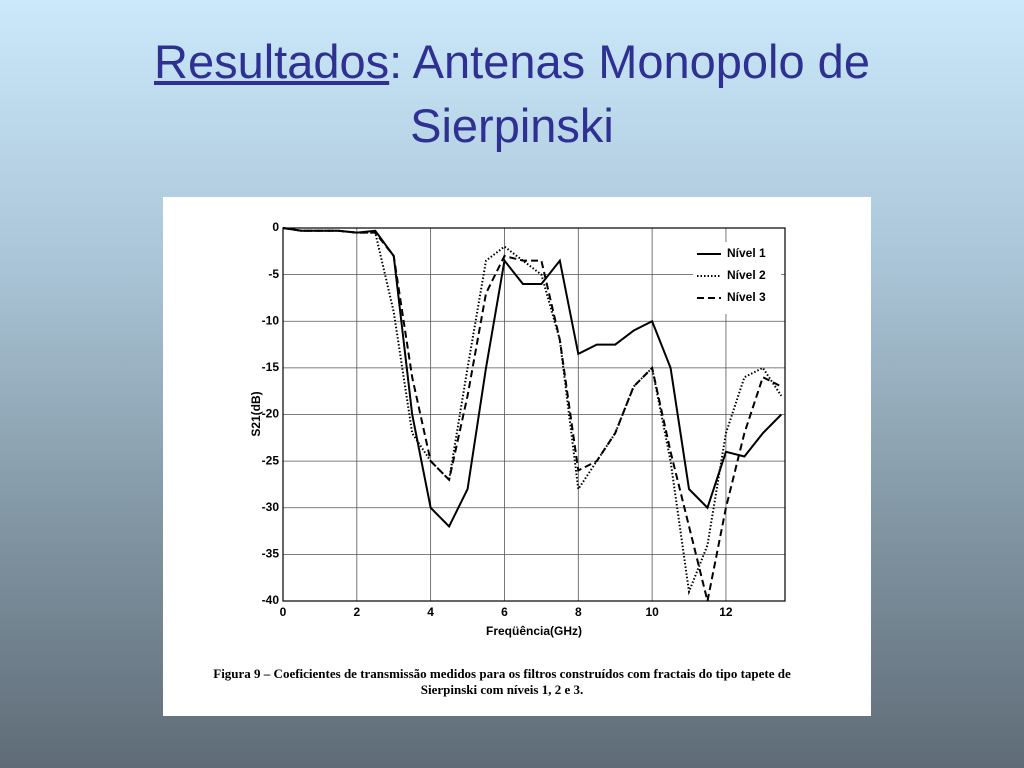  What do you see at coordinates (271, 507) in the screenshot?
I see `y-tick-label: -30` at bounding box center [271, 507].